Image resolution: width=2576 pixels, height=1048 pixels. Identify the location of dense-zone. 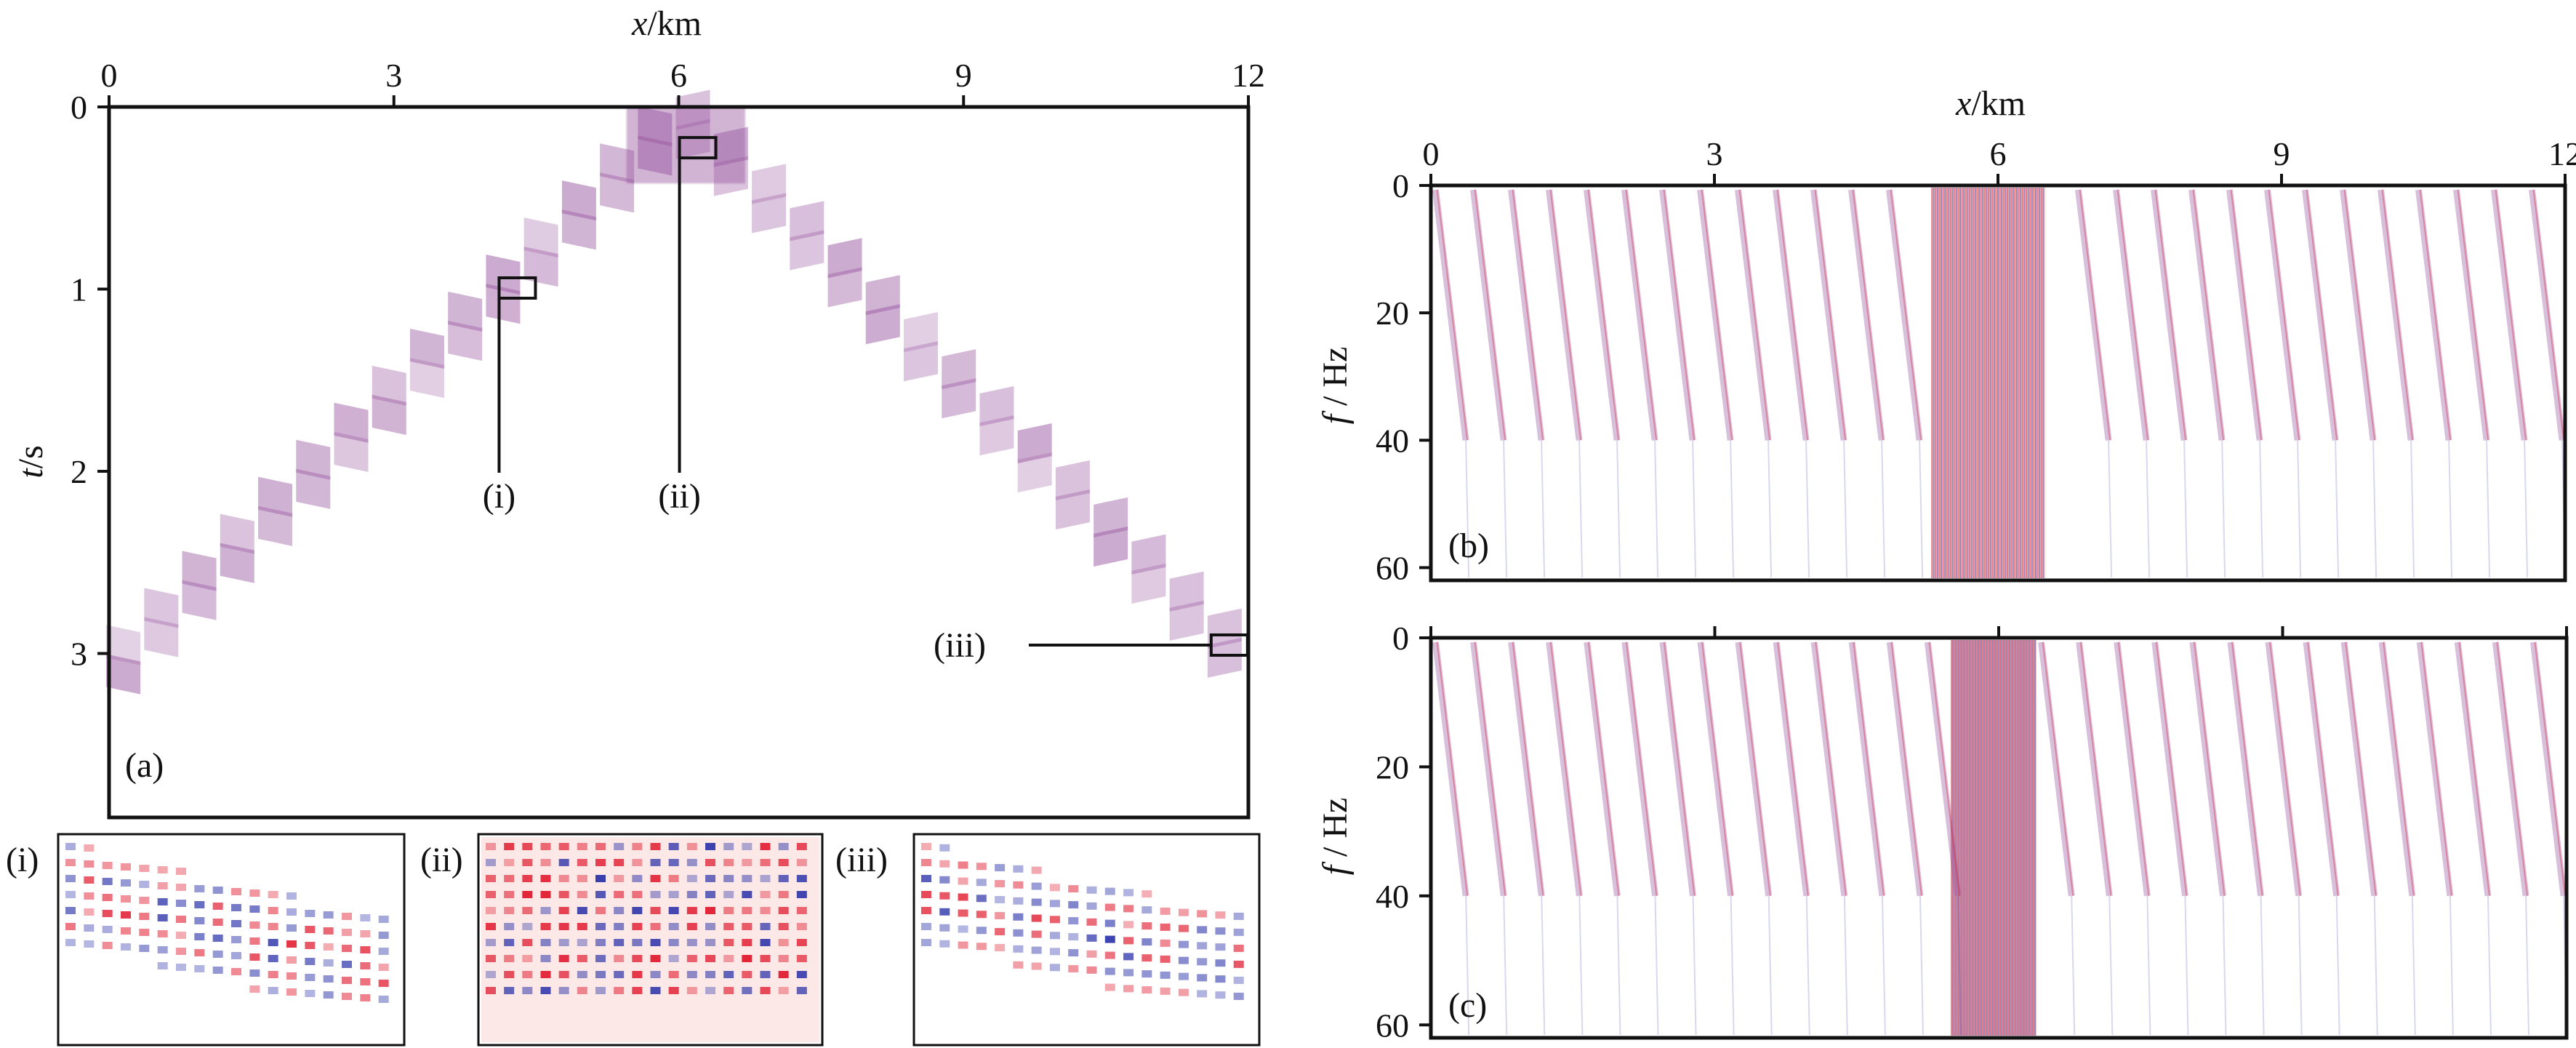
(1994, 838).